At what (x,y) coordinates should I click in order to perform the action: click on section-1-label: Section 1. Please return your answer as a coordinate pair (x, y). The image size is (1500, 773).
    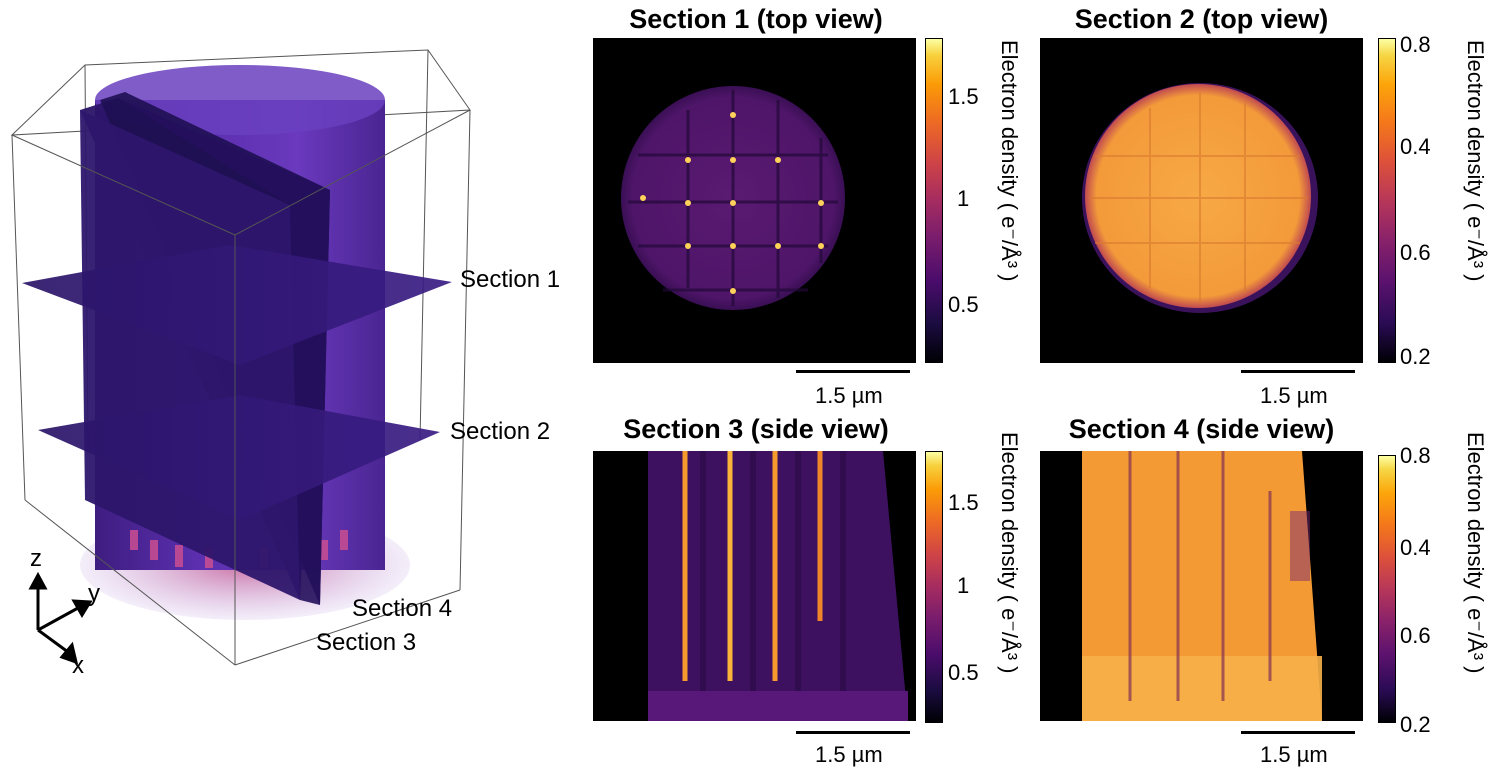
    Looking at the image, I should click on (510, 279).